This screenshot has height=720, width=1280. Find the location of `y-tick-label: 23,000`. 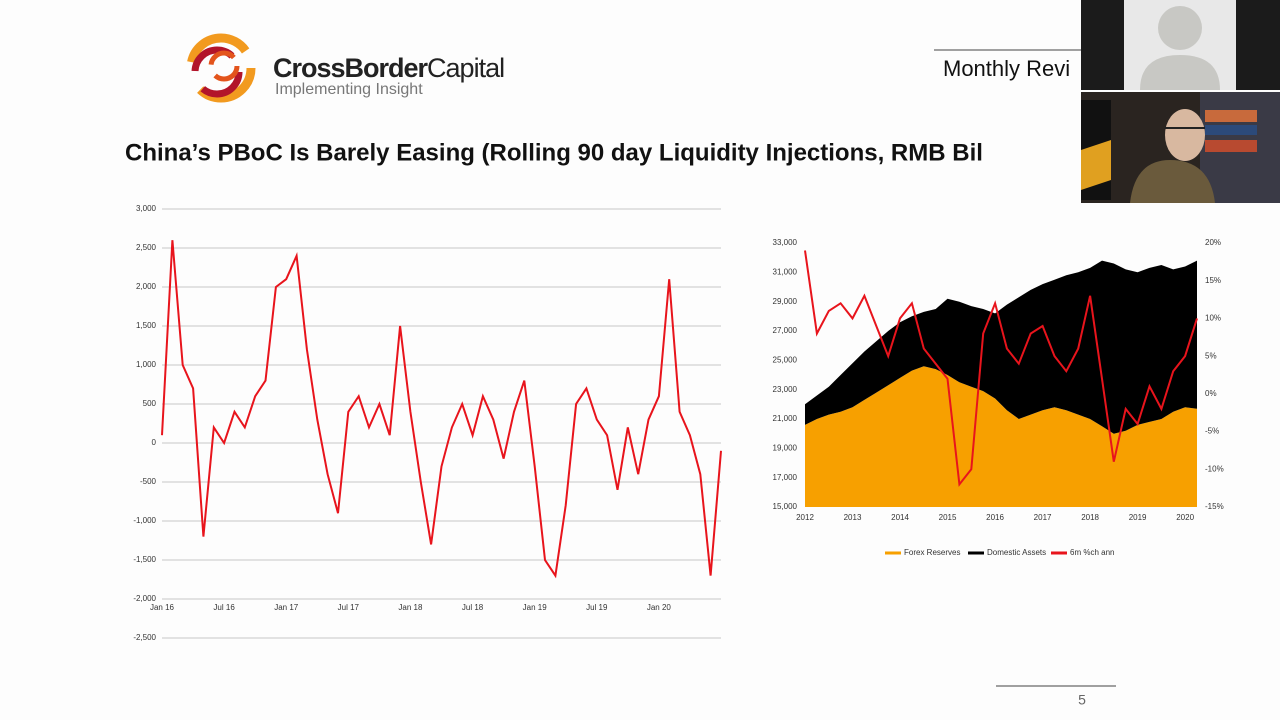

y-tick-label: 23,000 is located at coordinates (785, 389).